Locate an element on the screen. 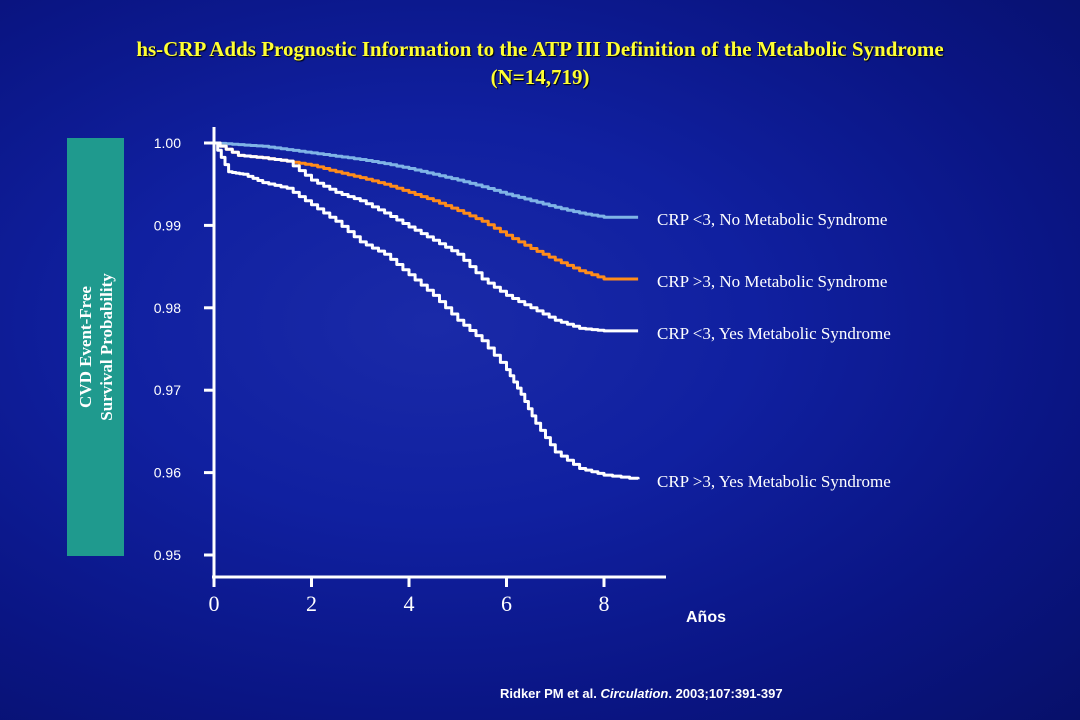  y-axis-label-box: CVD Event-Free Survival Probability is located at coordinates (95, 347).